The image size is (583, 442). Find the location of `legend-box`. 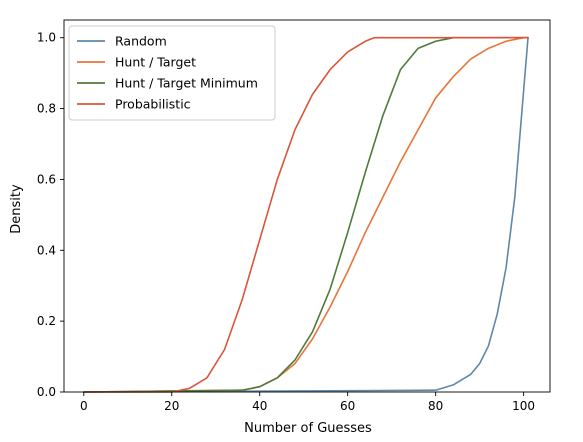

legend-box is located at coordinates (172, 73).